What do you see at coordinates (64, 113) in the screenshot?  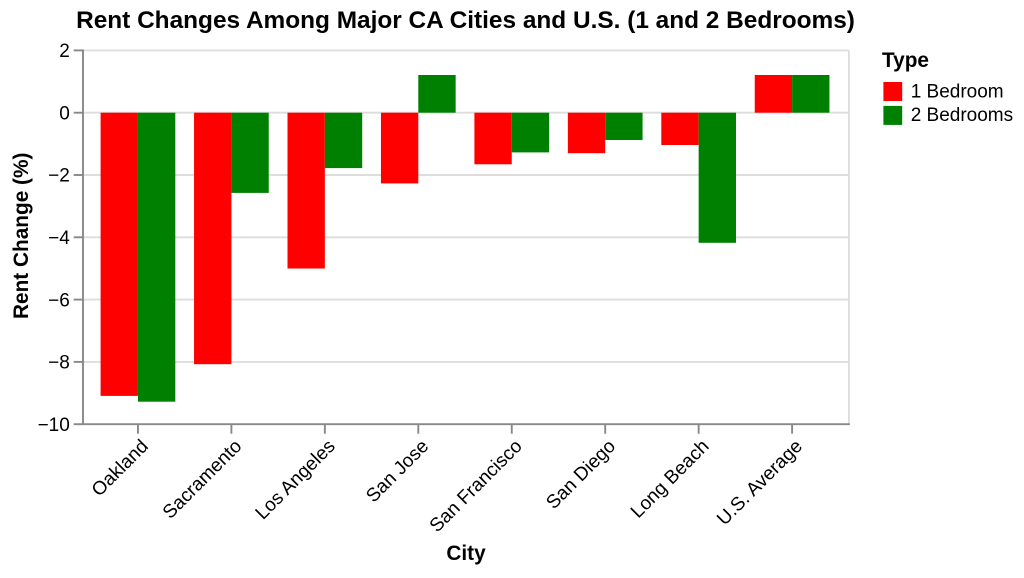 I see `svg-text: 0` at bounding box center [64, 113].